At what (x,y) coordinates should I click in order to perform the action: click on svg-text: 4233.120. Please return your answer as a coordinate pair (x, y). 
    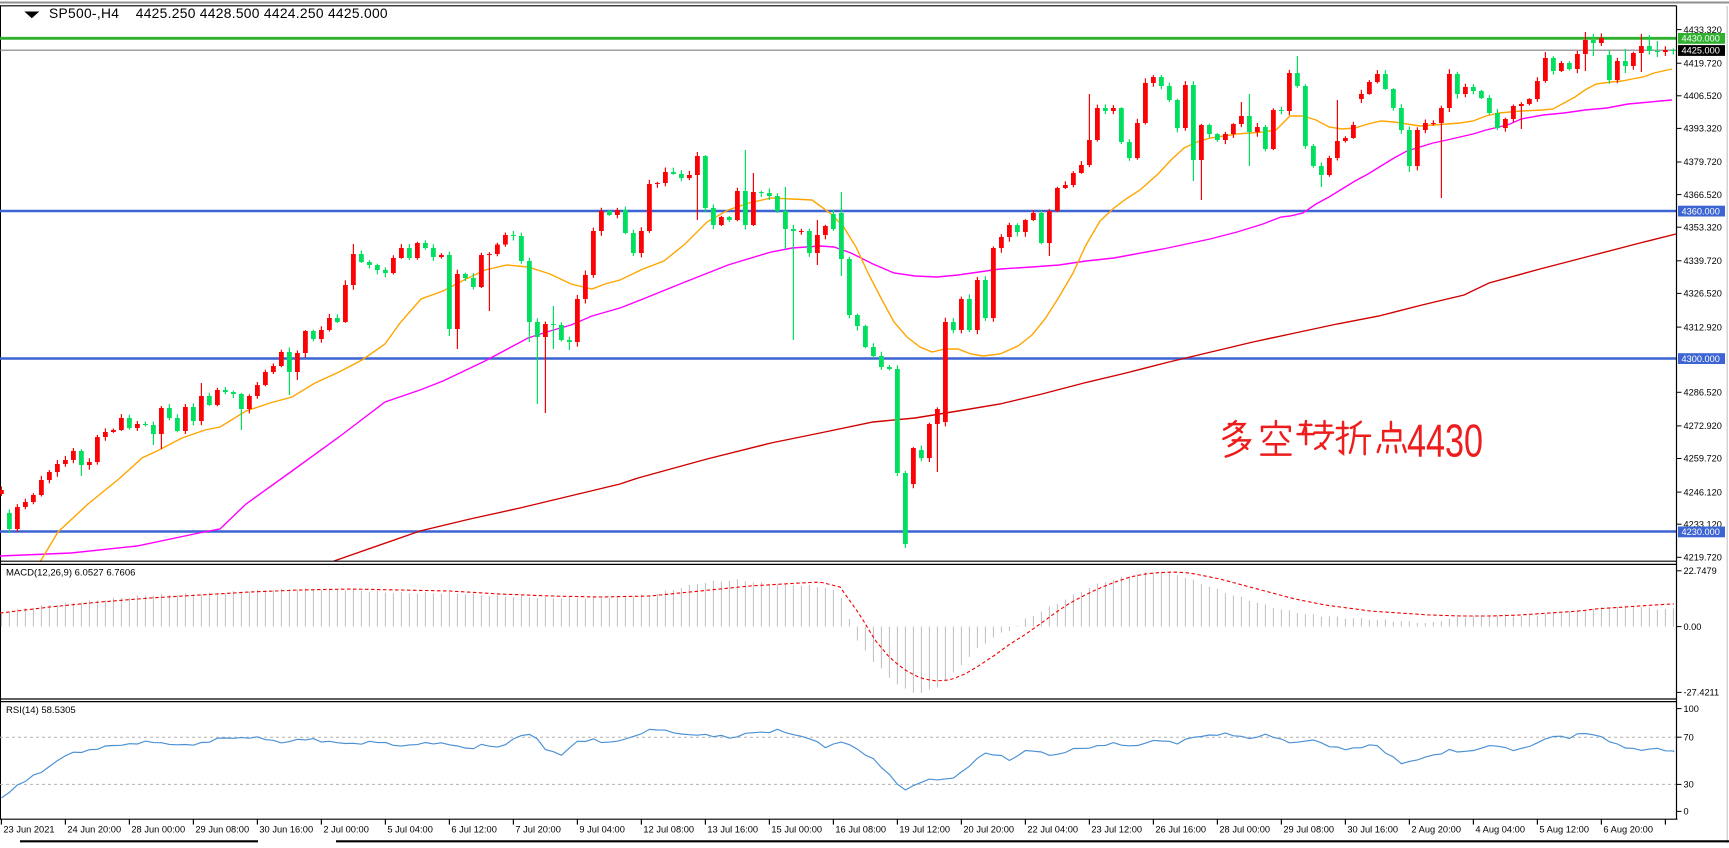
    Looking at the image, I should click on (1703, 524).